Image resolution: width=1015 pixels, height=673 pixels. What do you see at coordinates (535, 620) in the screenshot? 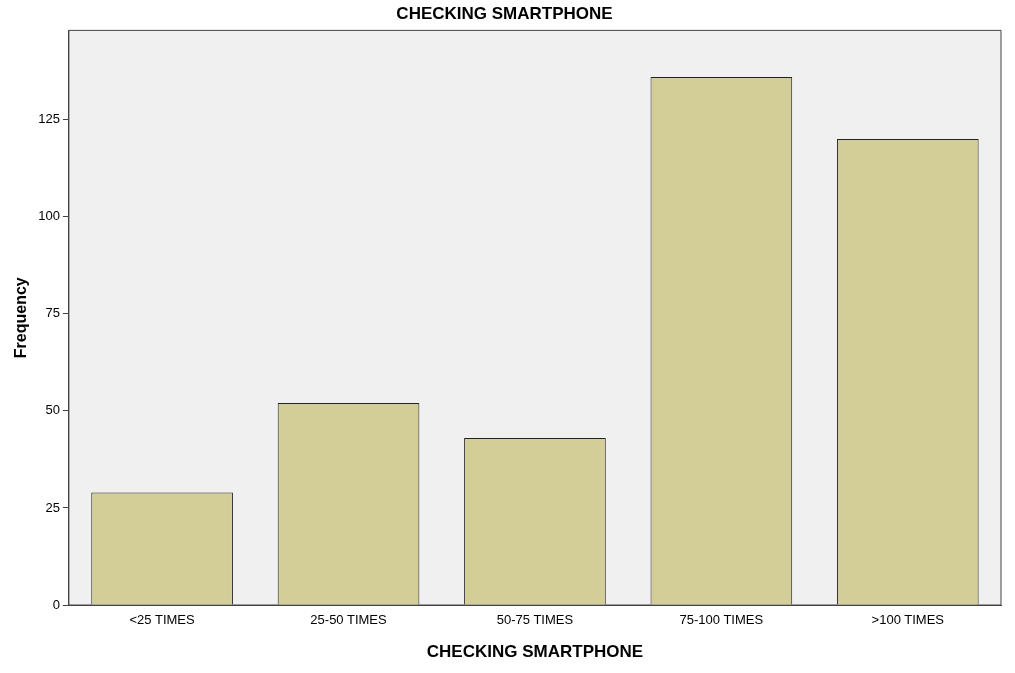
I see `x-tick-label: 50-75 TIMES` at bounding box center [535, 620].